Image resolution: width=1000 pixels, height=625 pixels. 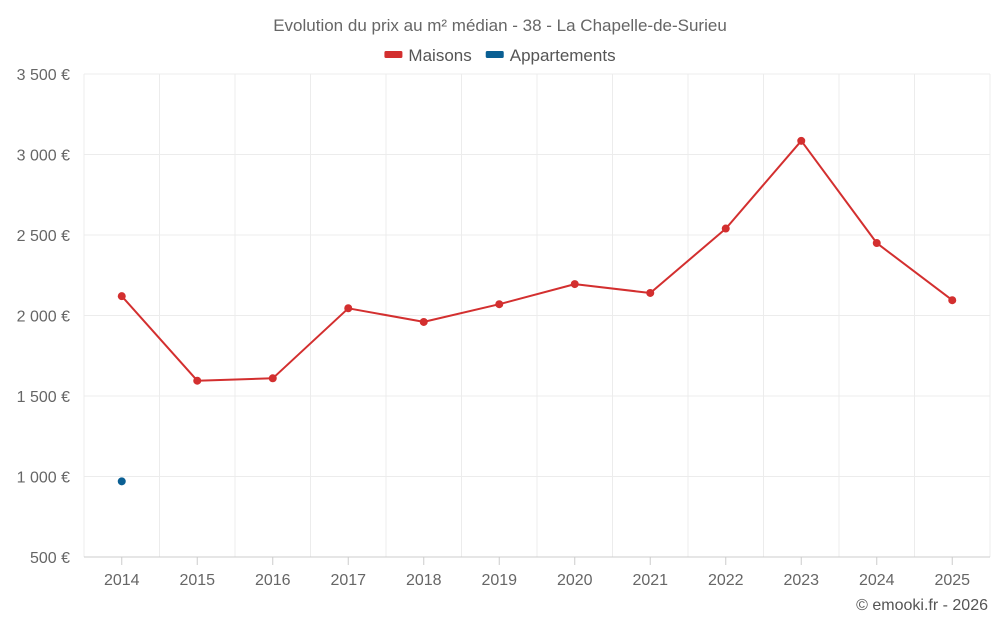 I want to click on legend-item-appartements: Appartements, so click(x=550, y=55).